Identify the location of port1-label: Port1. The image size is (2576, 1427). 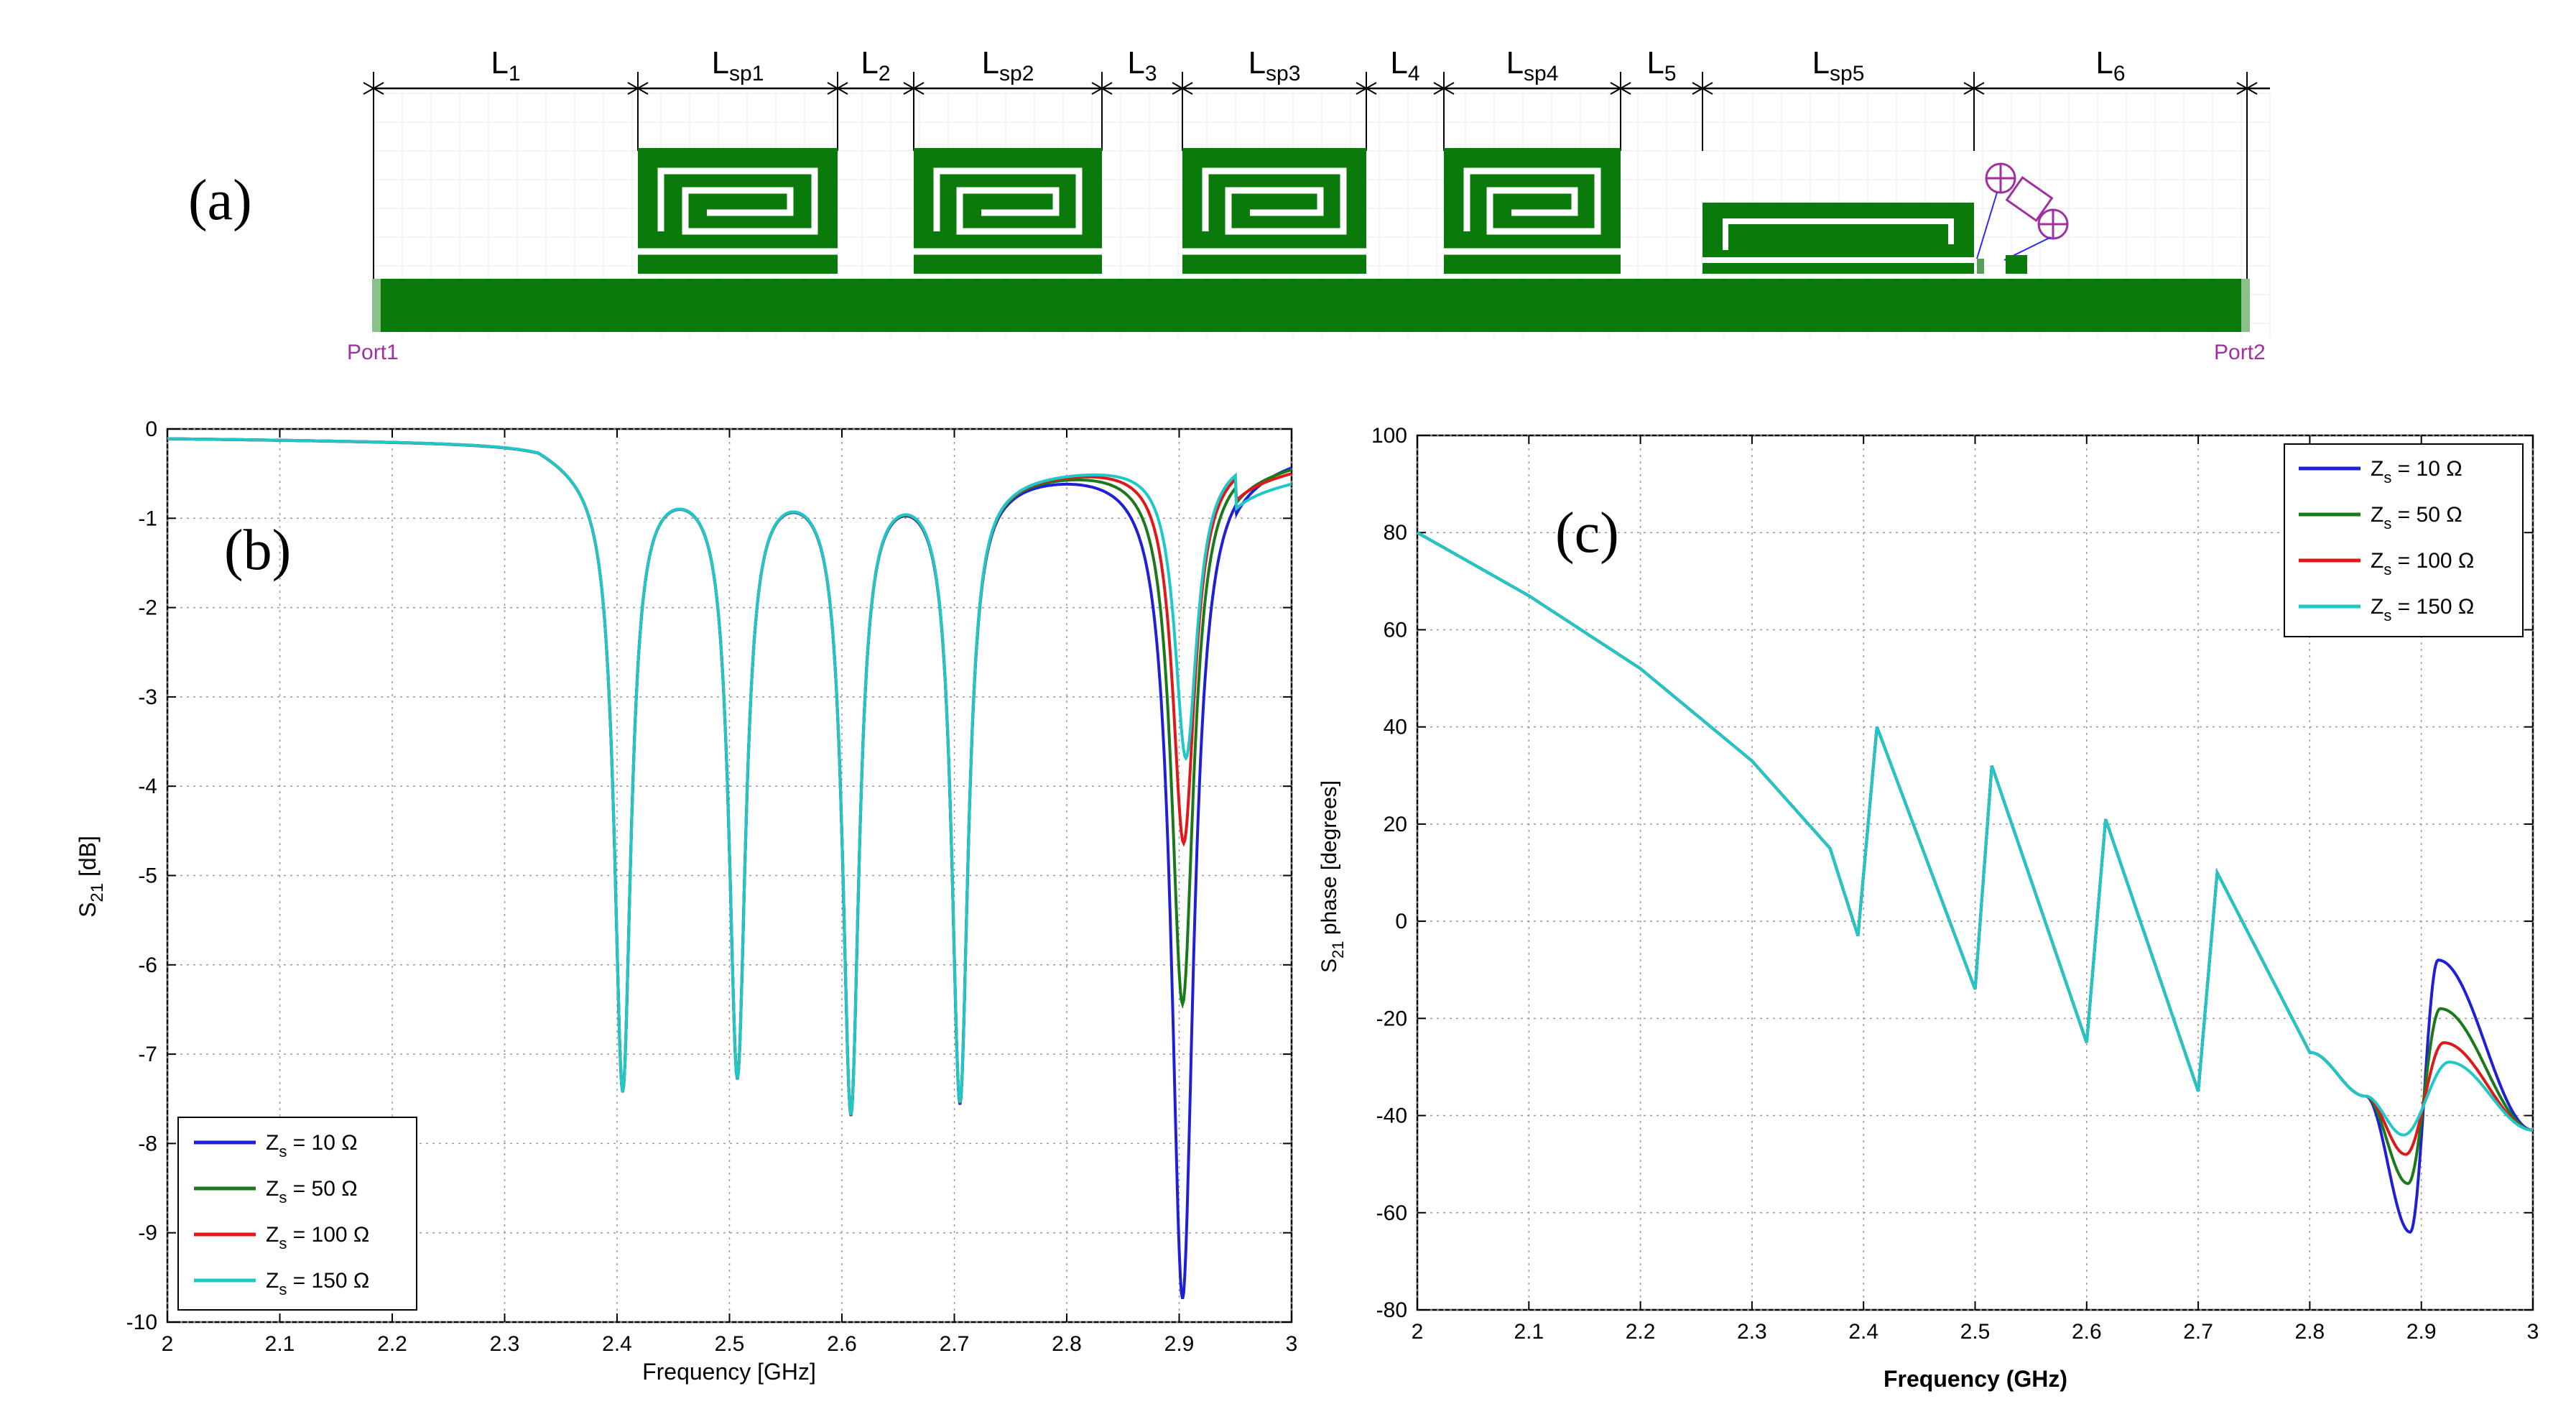
(373, 352).